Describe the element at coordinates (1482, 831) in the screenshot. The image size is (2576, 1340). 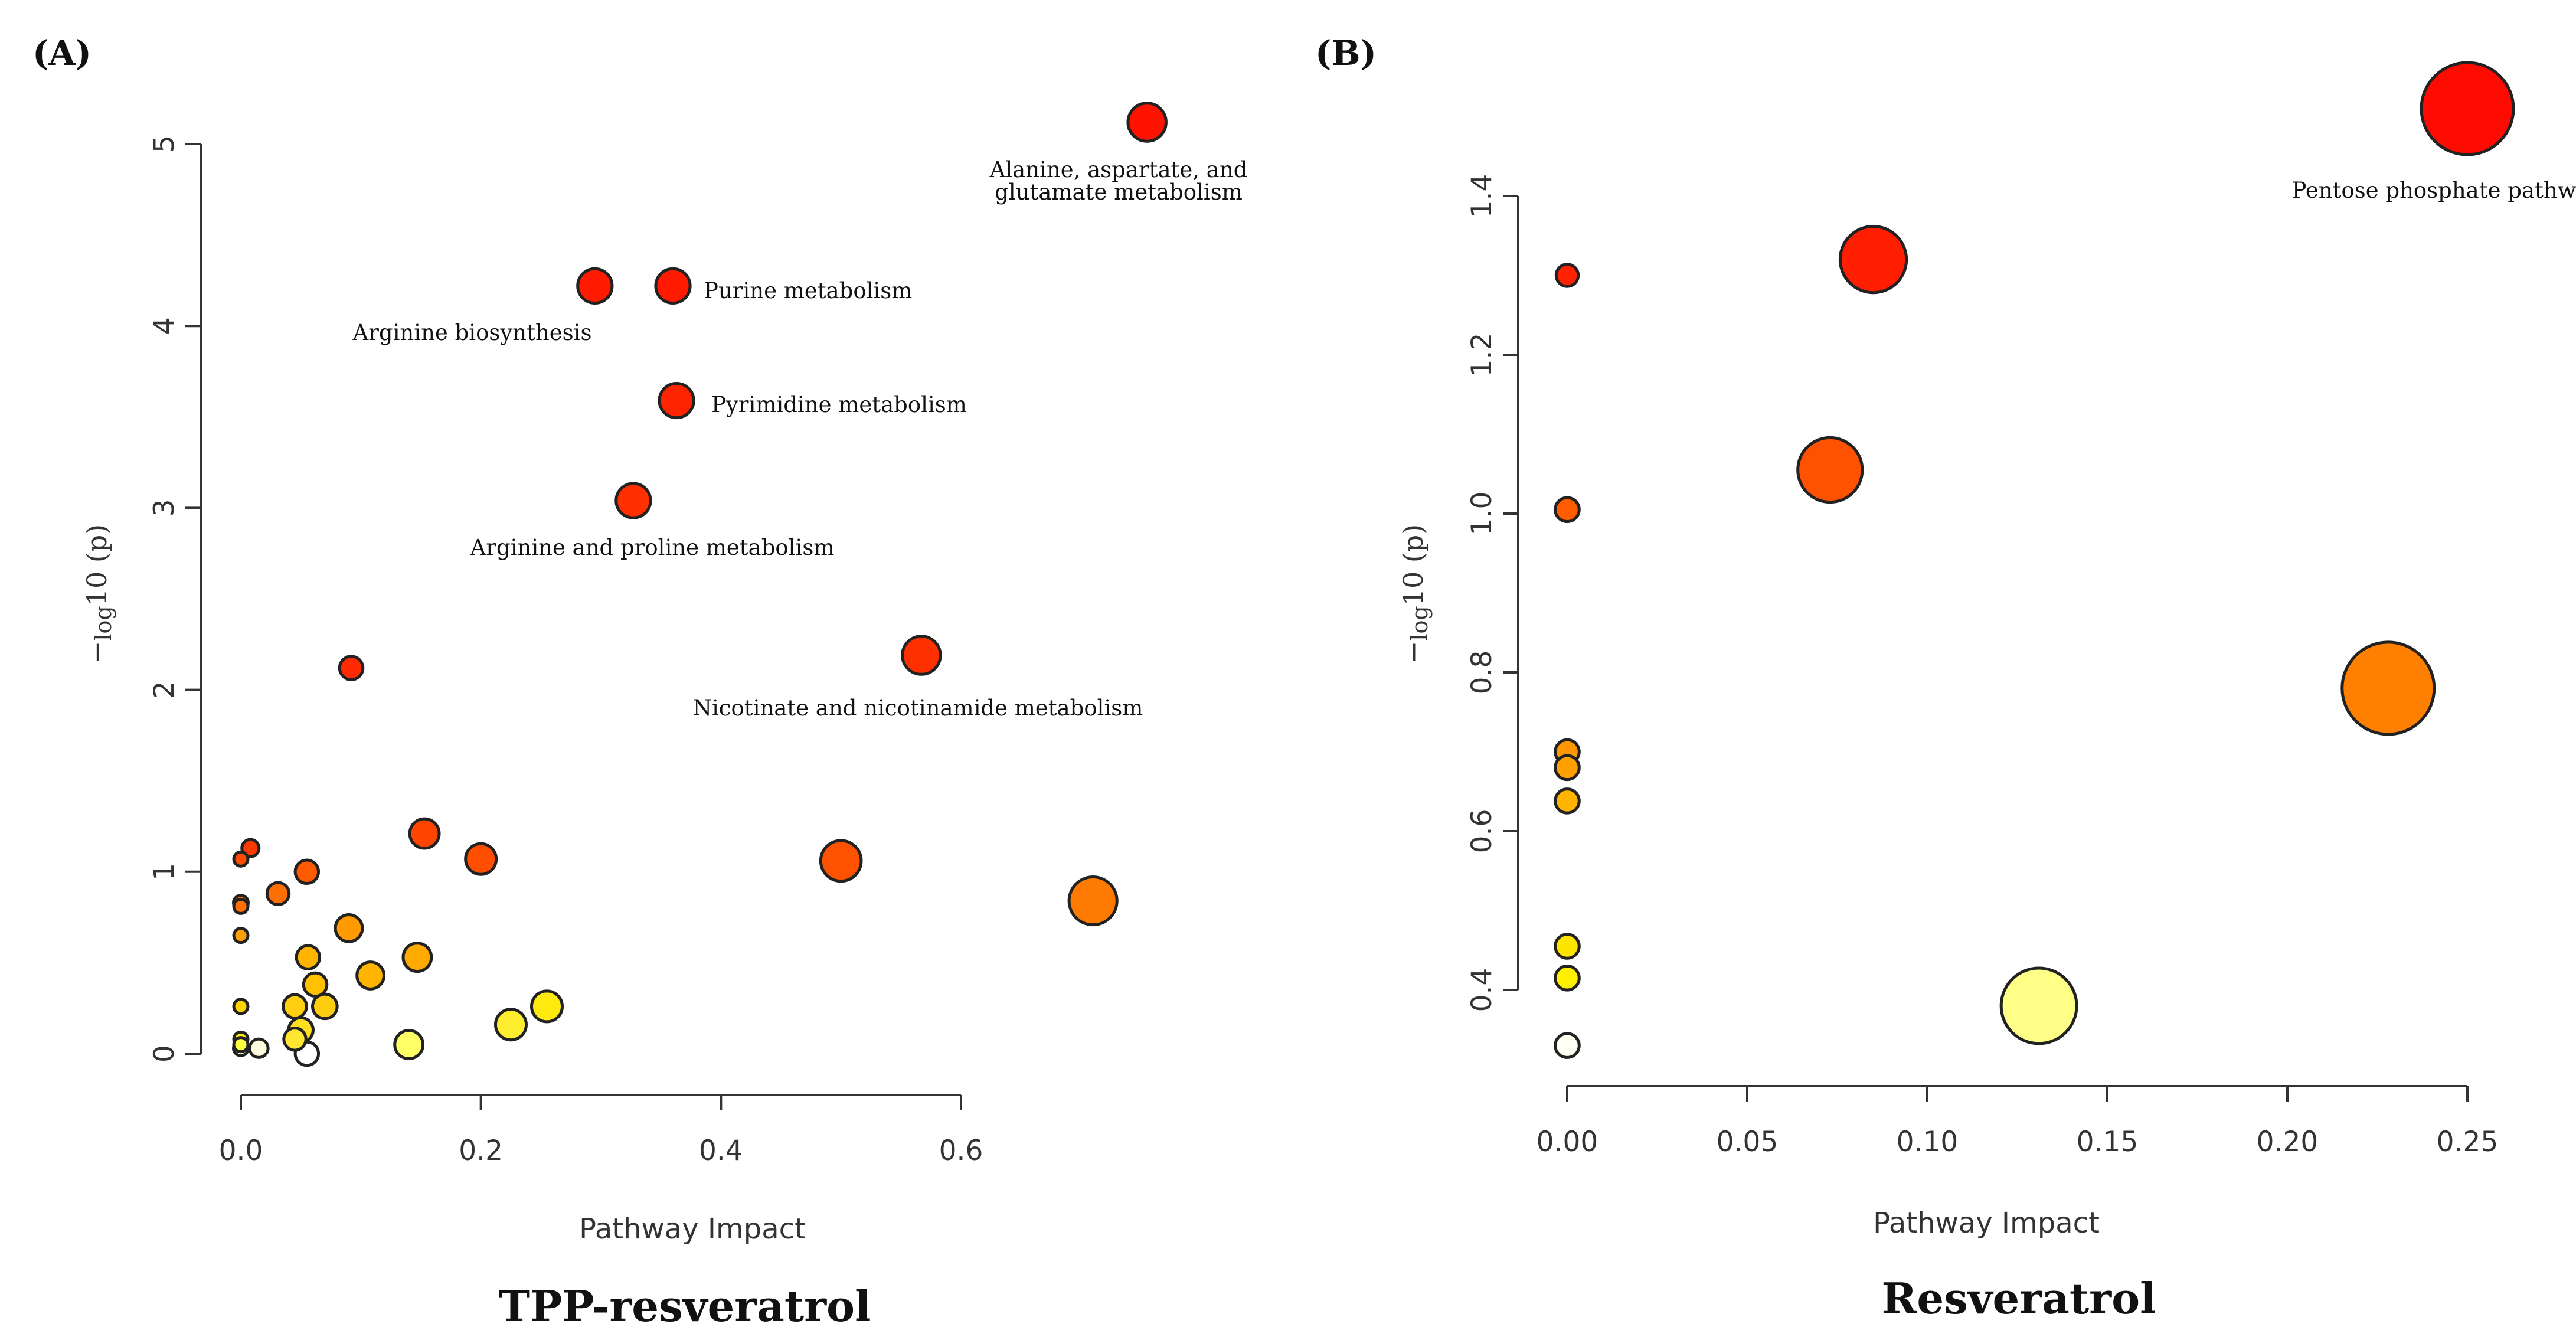
I see `panel-b-y-tick-label: 0.6` at that location.